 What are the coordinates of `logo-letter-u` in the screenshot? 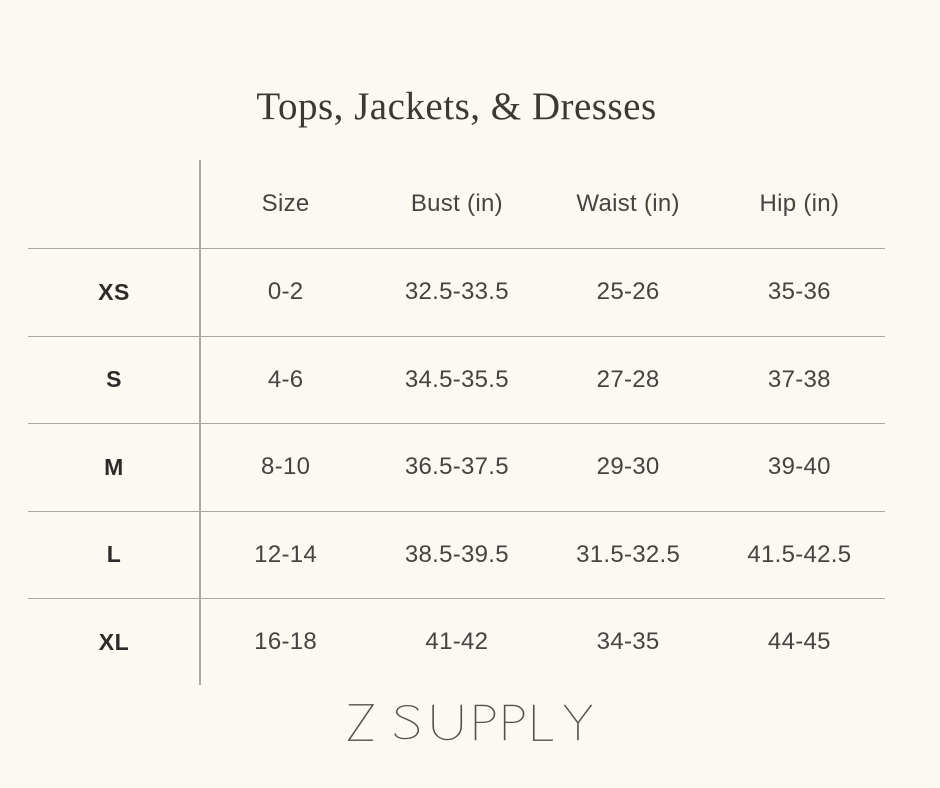 It's located at (447, 722).